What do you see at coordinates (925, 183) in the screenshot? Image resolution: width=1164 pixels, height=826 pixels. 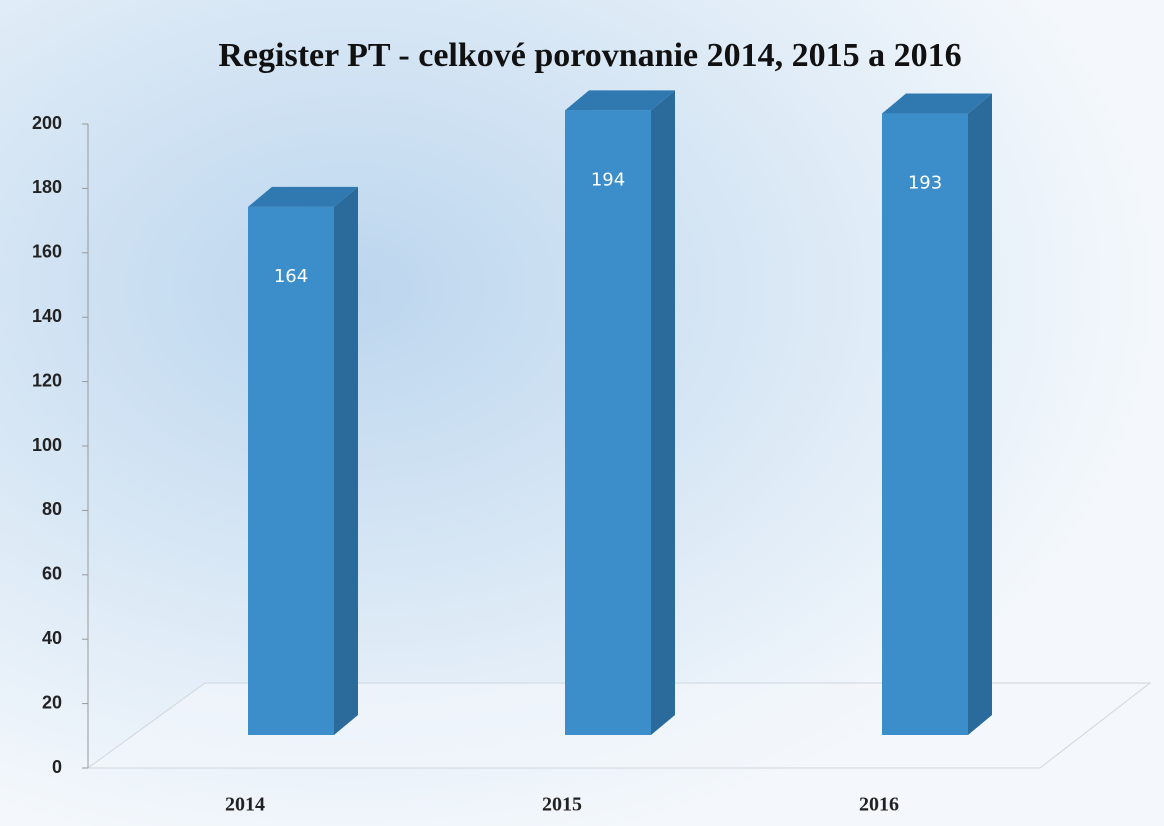 I see `data-label: 193` at bounding box center [925, 183].